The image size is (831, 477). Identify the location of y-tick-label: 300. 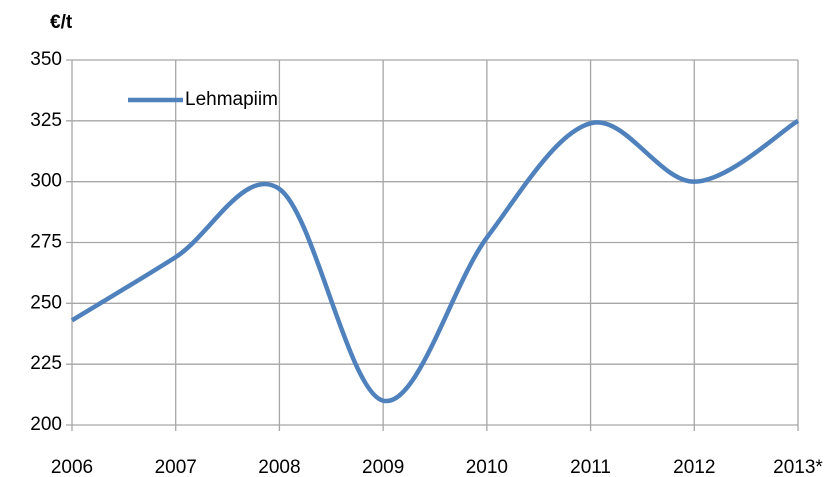
(46, 181).